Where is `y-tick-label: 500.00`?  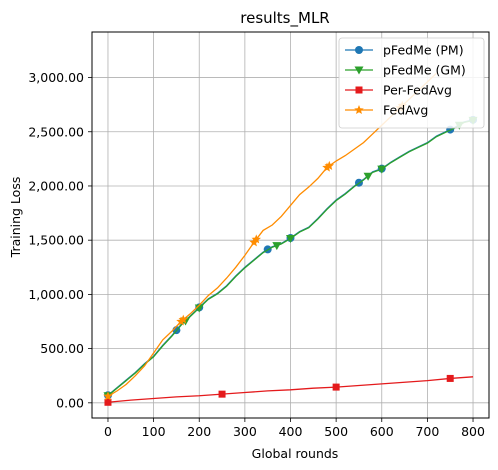
y-tick-label: 500.00 is located at coordinates (62, 348).